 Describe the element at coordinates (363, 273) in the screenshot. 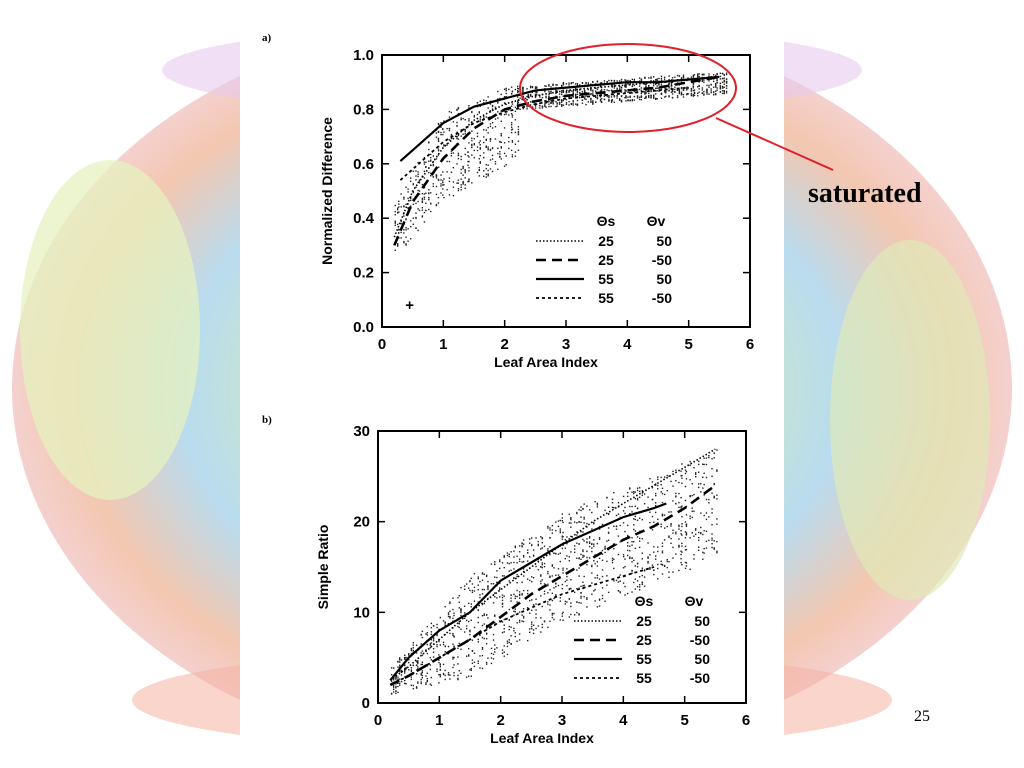

I see `y-tick-label: 0.2` at that location.